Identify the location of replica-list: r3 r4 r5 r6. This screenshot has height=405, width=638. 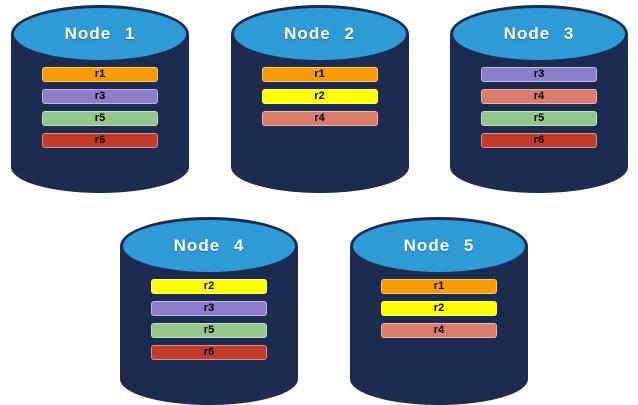
(539, 107).